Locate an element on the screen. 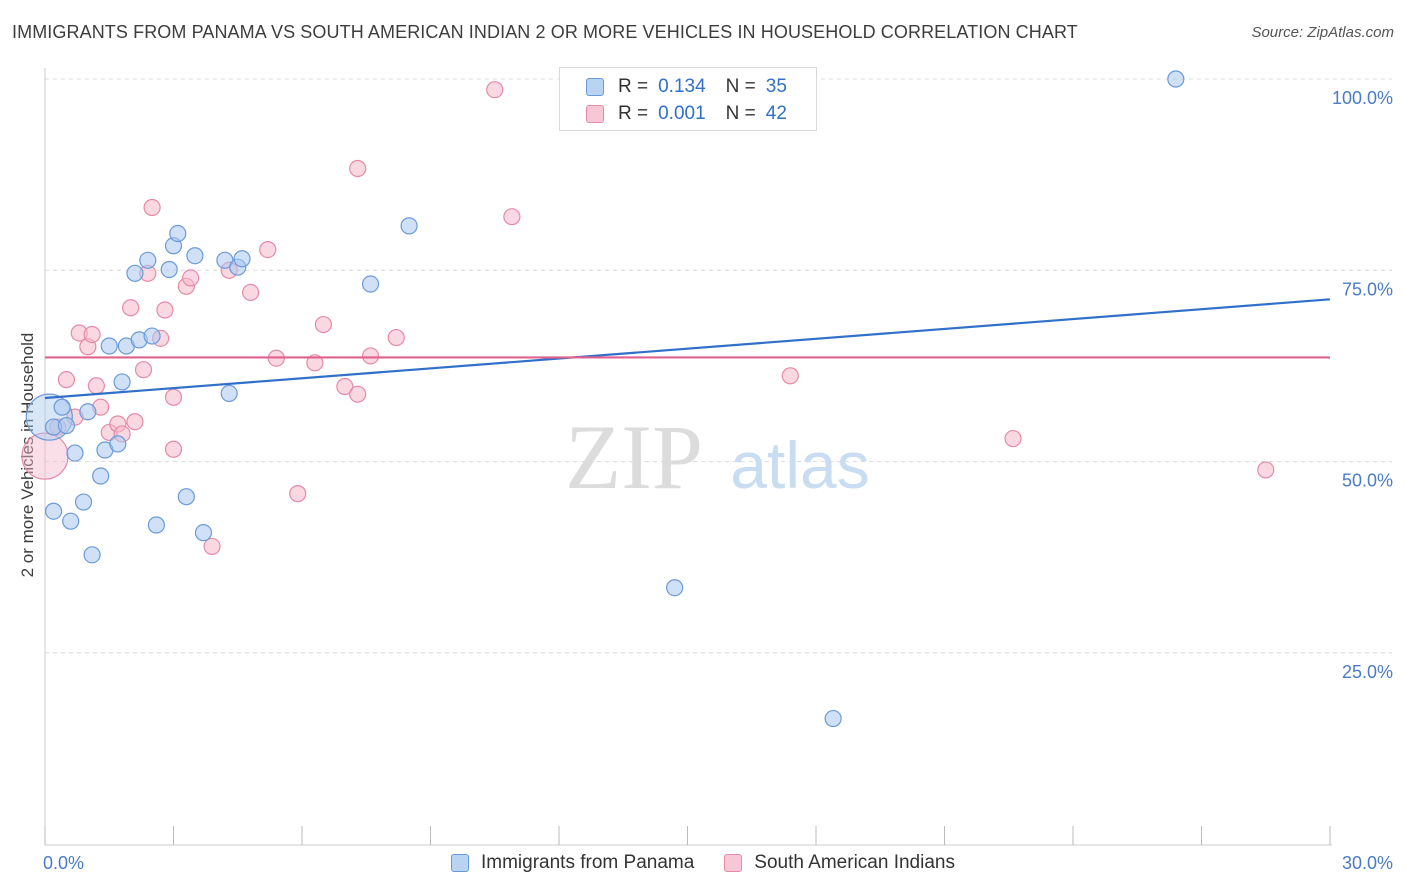  x-tick-label: 0.0% is located at coordinates (63, 863).